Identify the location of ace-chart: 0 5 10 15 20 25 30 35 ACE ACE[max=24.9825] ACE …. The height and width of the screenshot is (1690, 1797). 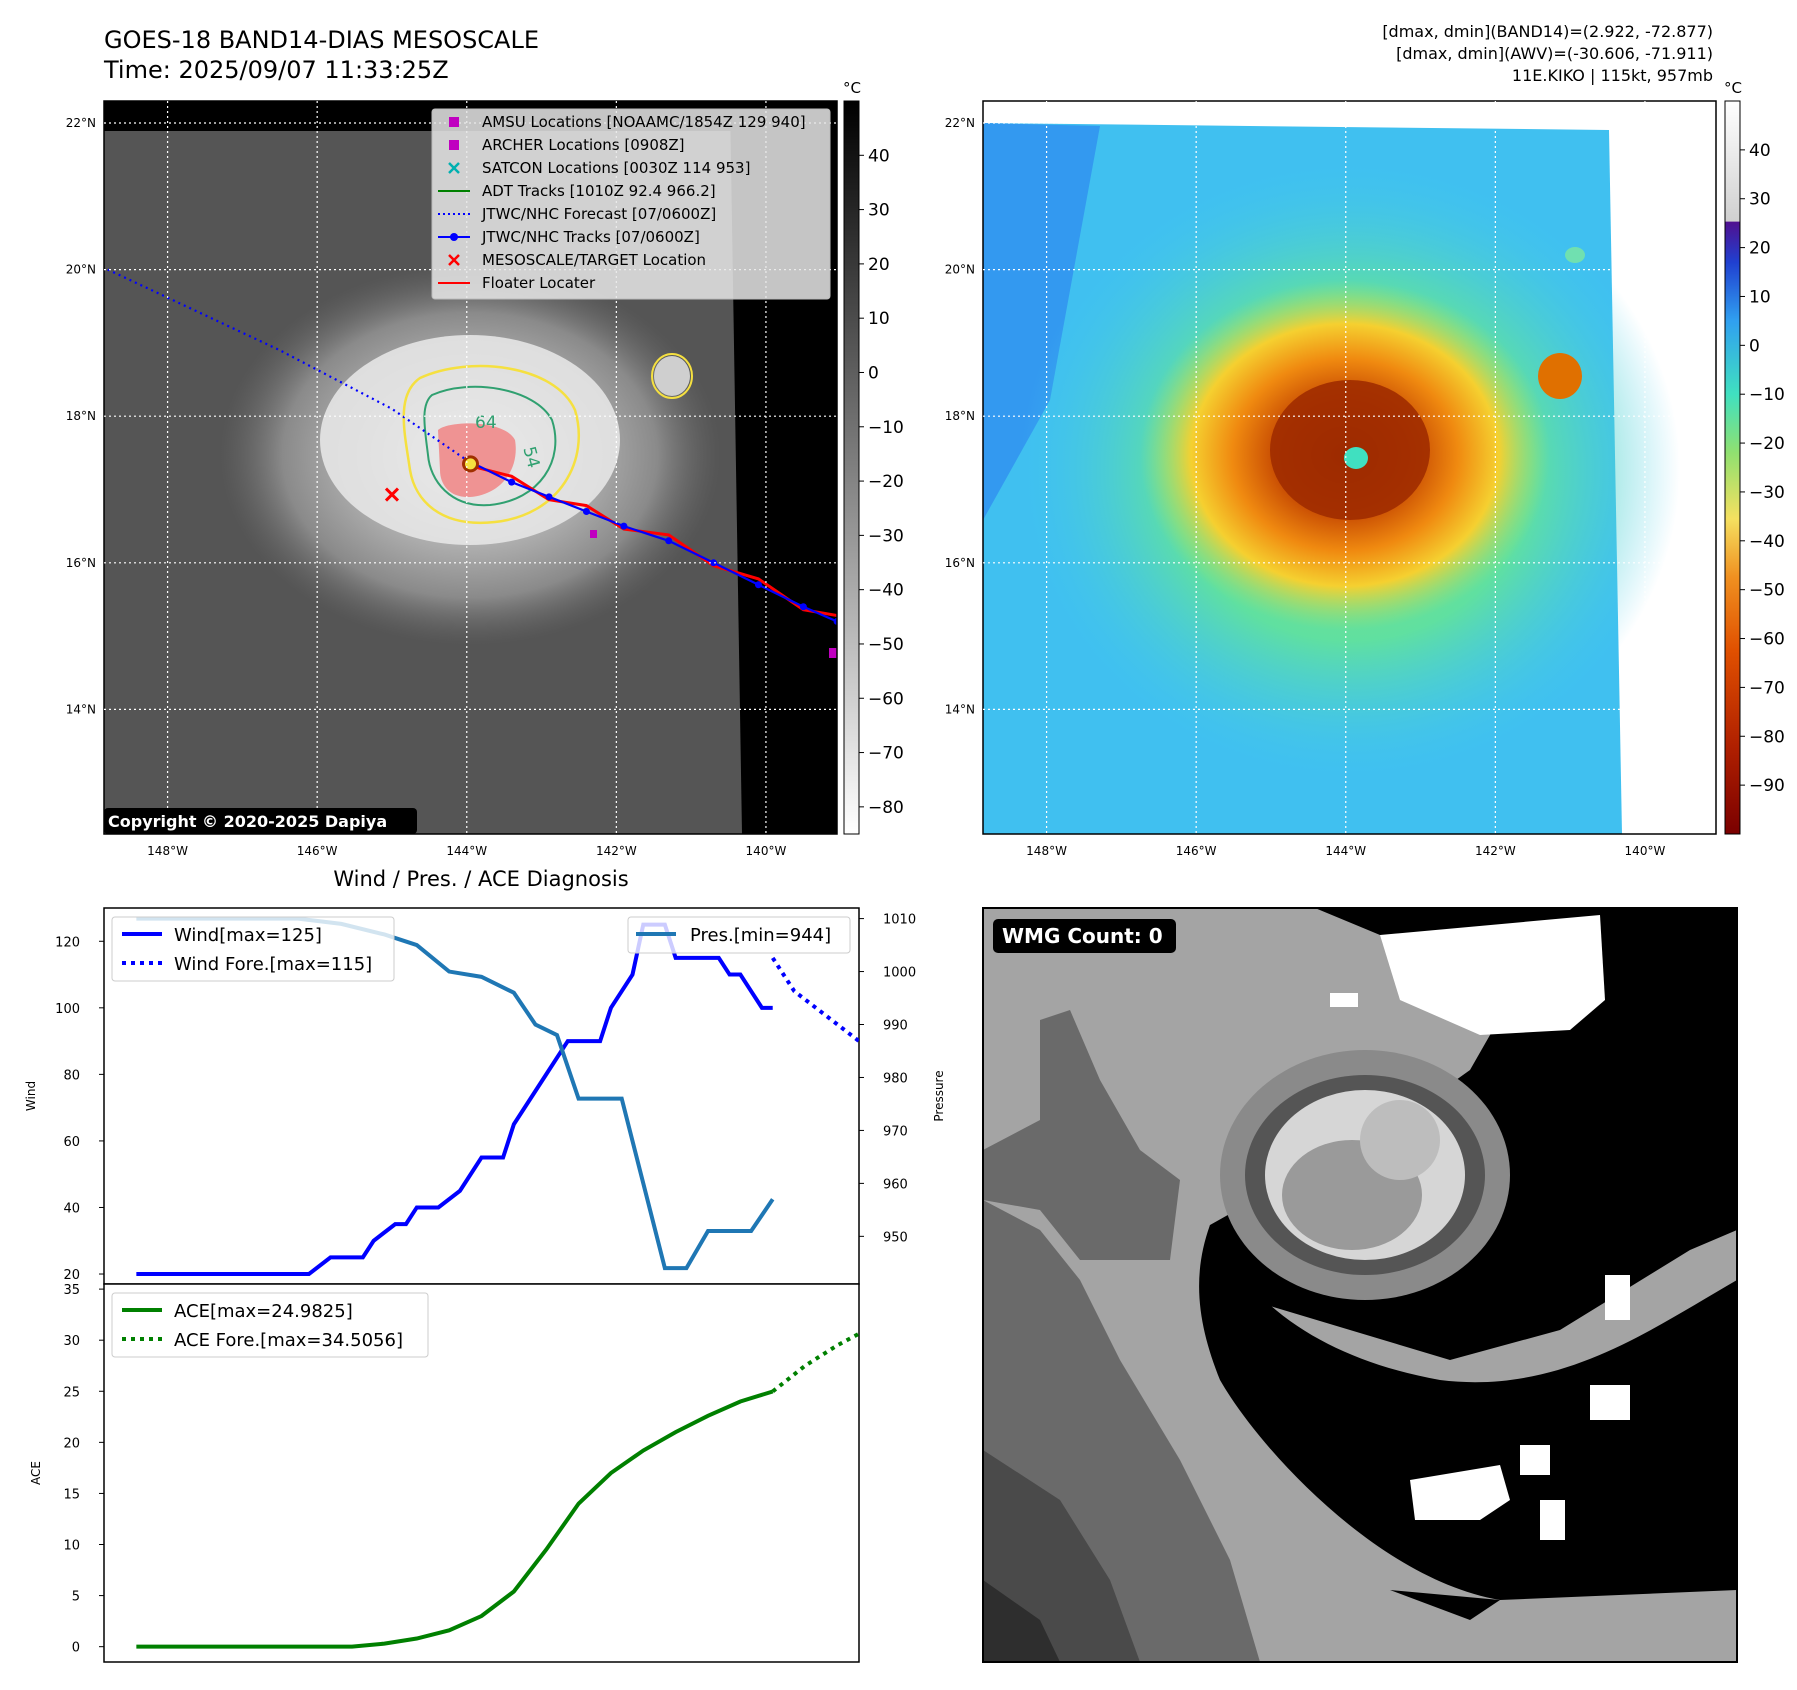
(444, 1473).